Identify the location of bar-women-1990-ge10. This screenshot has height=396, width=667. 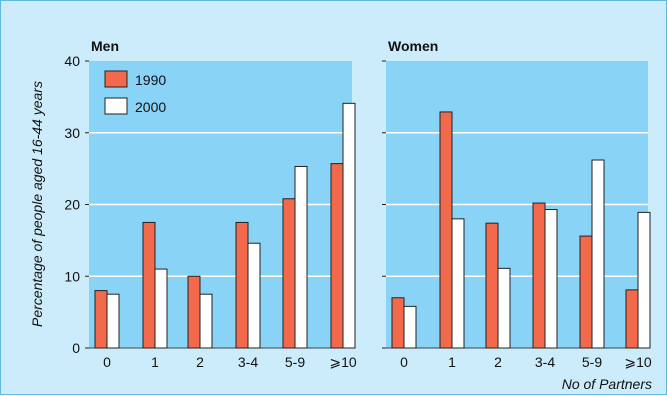
(632, 319).